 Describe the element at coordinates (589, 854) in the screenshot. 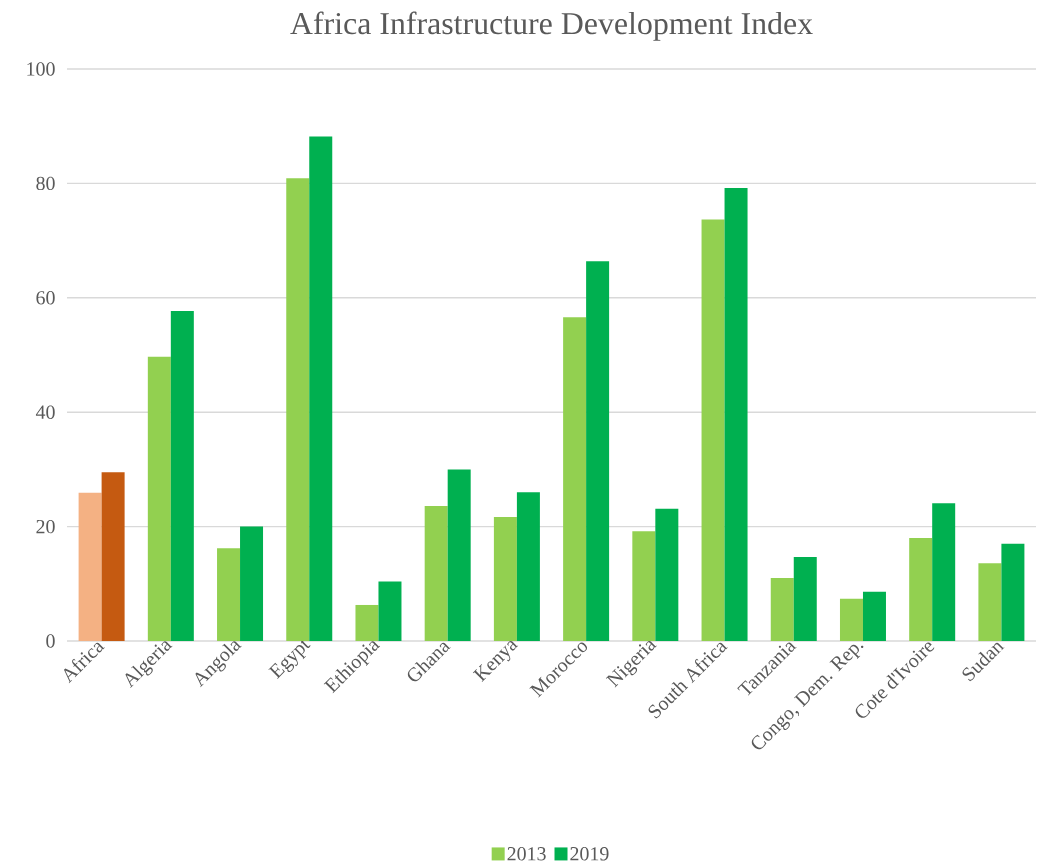

I see `legend-label: 2019` at that location.